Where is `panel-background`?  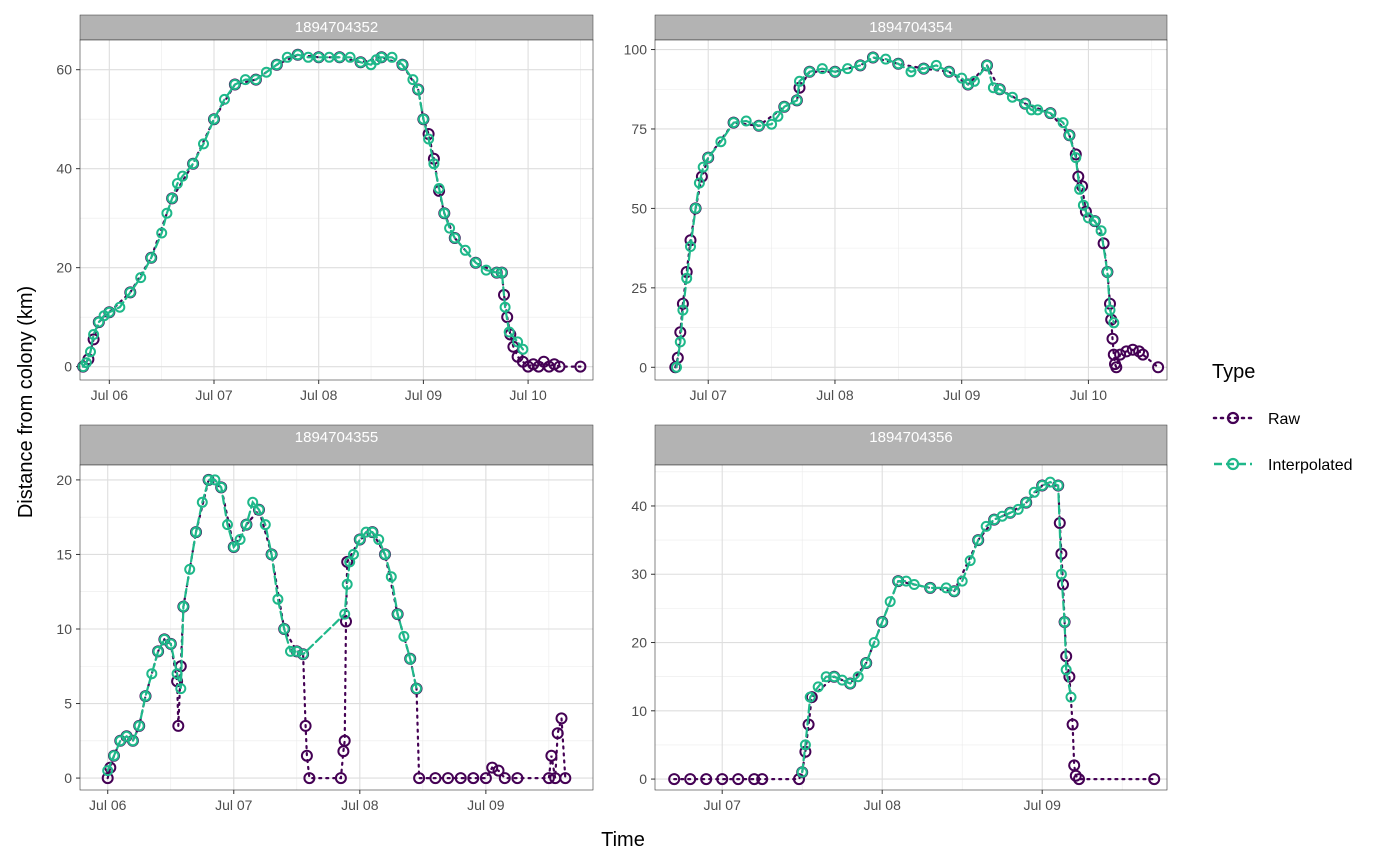 panel-background is located at coordinates (911, 627).